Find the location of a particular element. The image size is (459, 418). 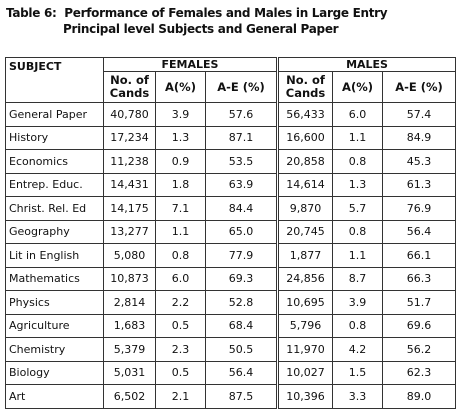

header-row: SUBJECT FEMALES MALES is located at coordinates (231, 80).